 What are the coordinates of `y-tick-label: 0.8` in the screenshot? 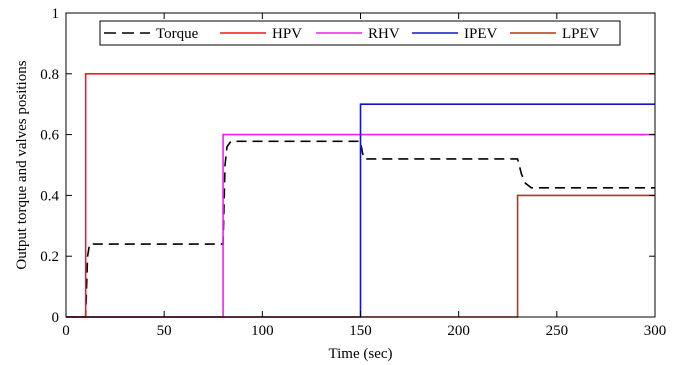 It's located at (49, 75).